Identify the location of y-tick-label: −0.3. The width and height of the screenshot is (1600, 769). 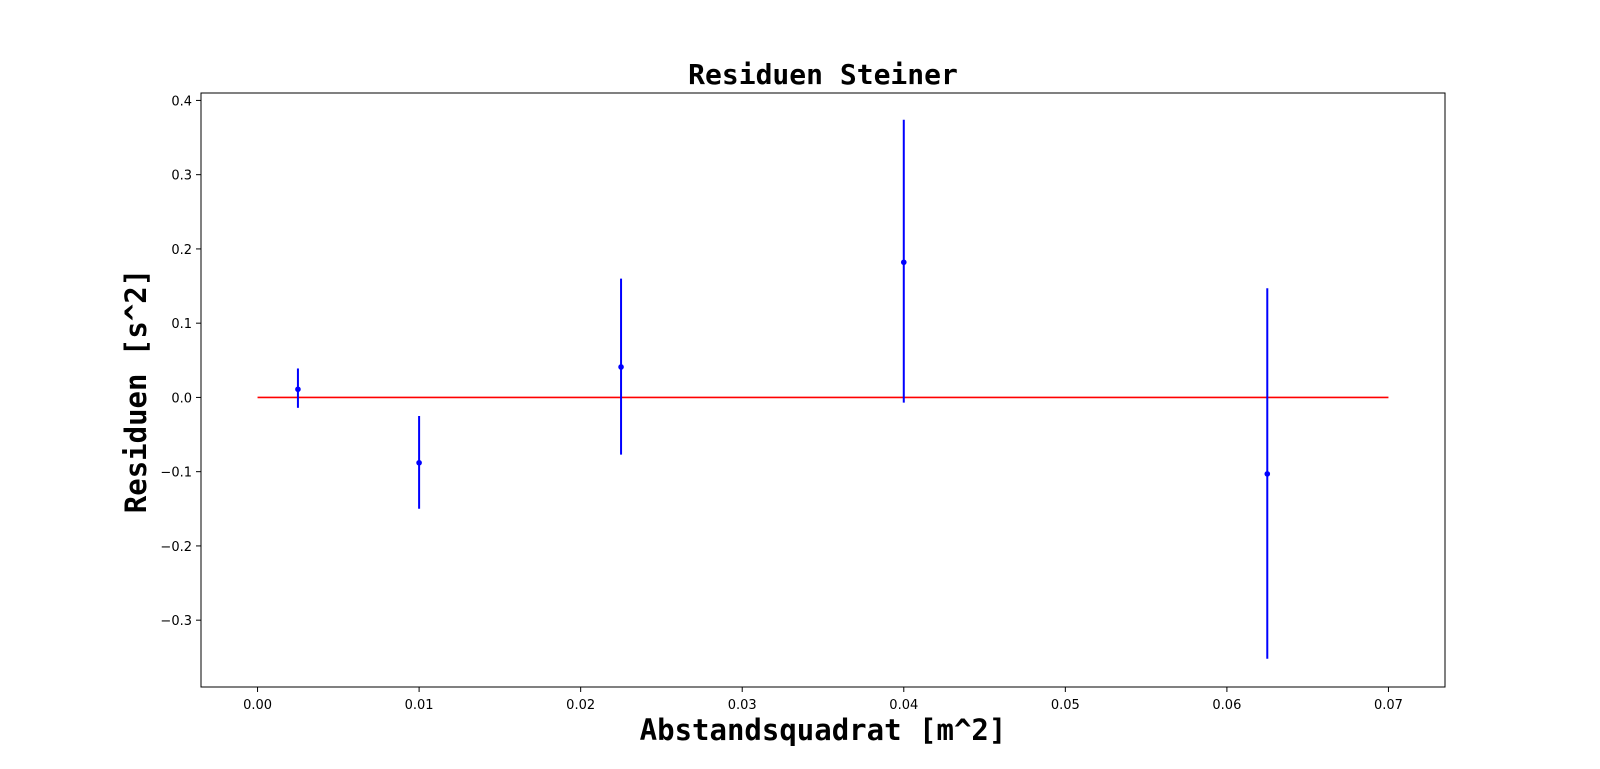
(176, 621).